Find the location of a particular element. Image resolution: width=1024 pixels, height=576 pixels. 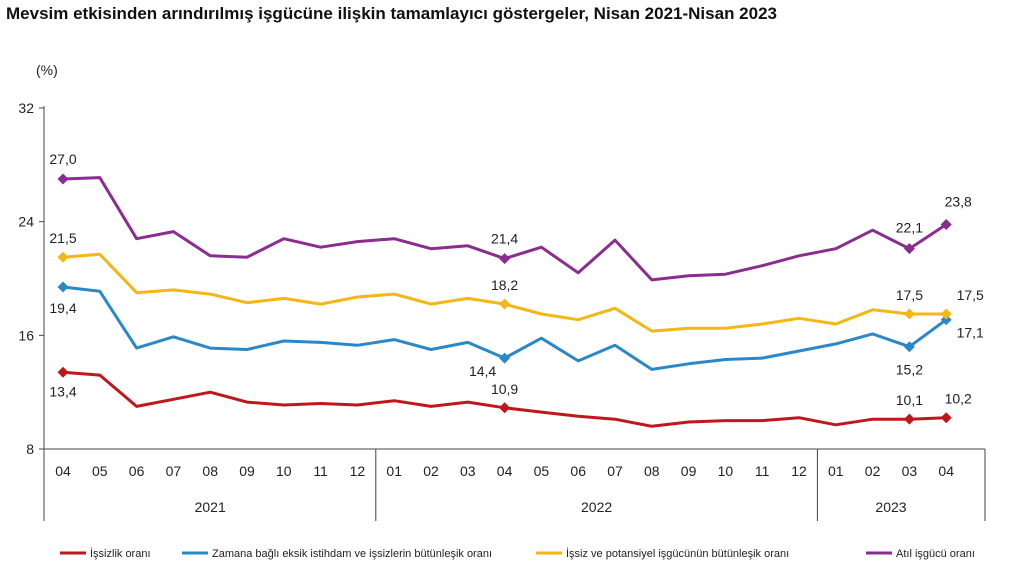

data-label: 13,4 is located at coordinates (62, 391).